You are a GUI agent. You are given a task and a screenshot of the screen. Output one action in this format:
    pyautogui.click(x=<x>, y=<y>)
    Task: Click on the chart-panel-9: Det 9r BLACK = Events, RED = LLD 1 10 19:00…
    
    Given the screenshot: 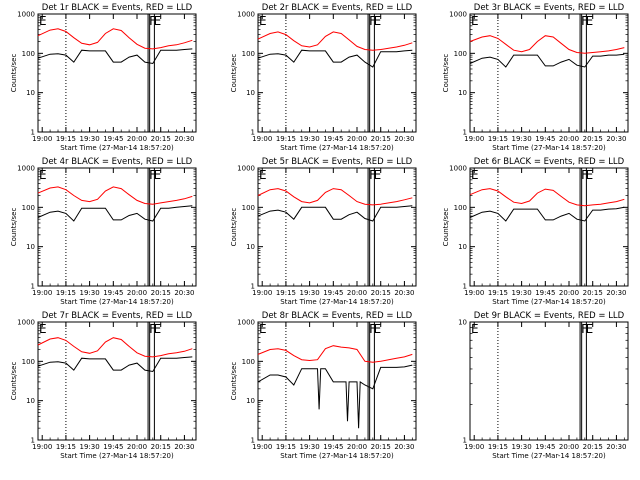 What is the action you would take?
    pyautogui.click(x=543, y=385)
    